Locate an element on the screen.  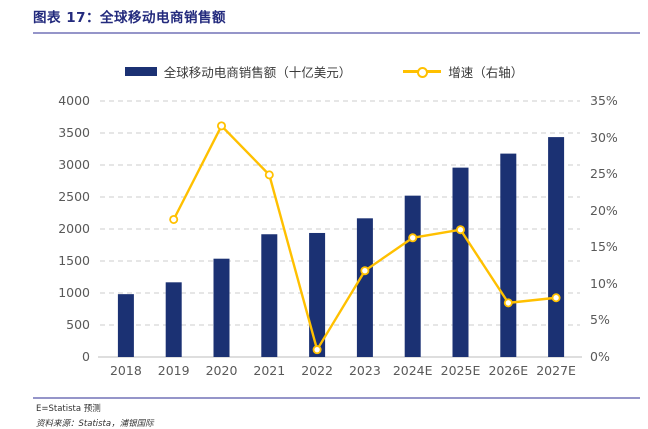
bar-2023 is located at coordinates (364, 287).